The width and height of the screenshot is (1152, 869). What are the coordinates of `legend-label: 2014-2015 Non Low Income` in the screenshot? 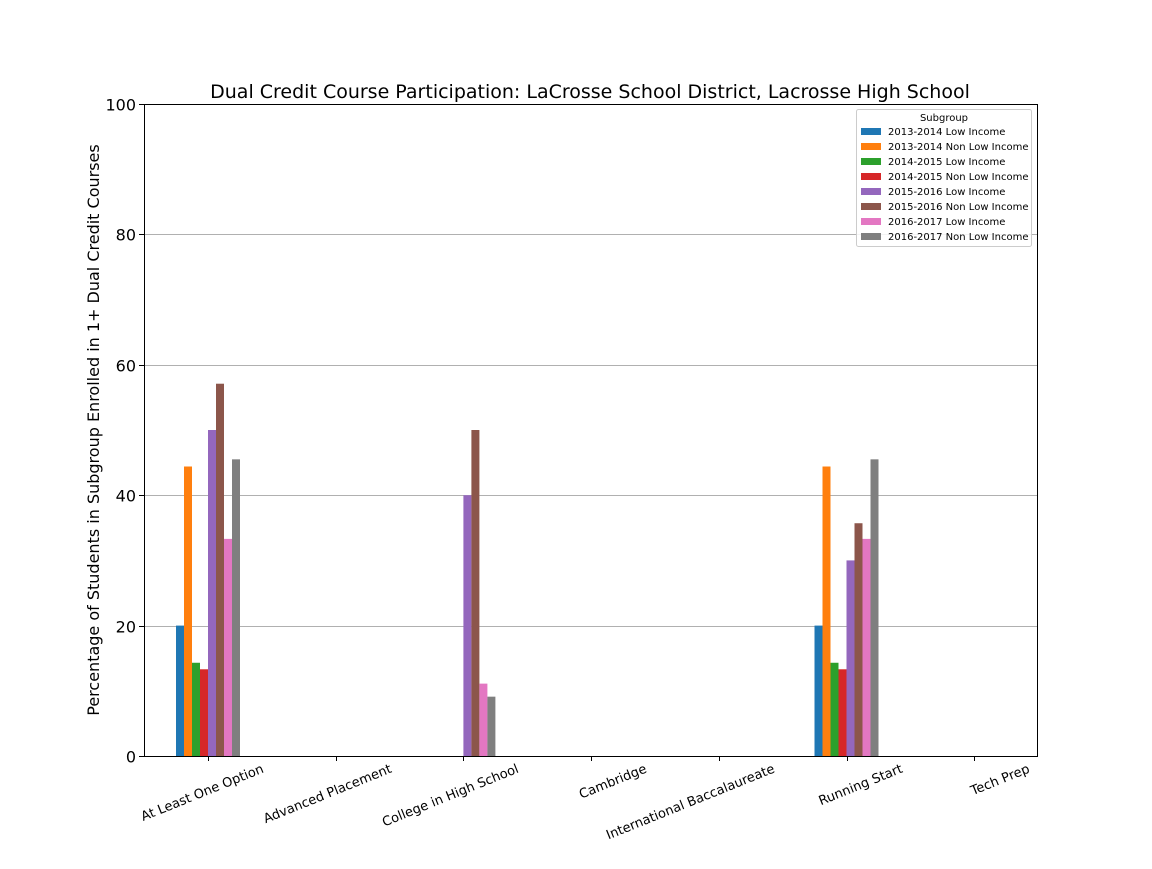 It's located at (958, 177).